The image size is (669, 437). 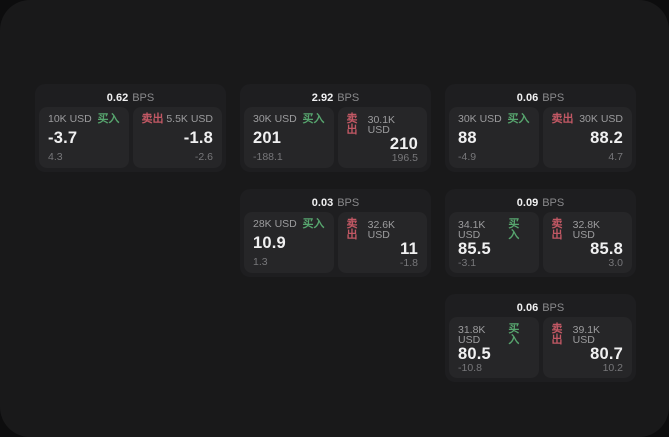 I want to click on sell-tile-top: 卖出 32.8K USD, so click(x=588, y=230).